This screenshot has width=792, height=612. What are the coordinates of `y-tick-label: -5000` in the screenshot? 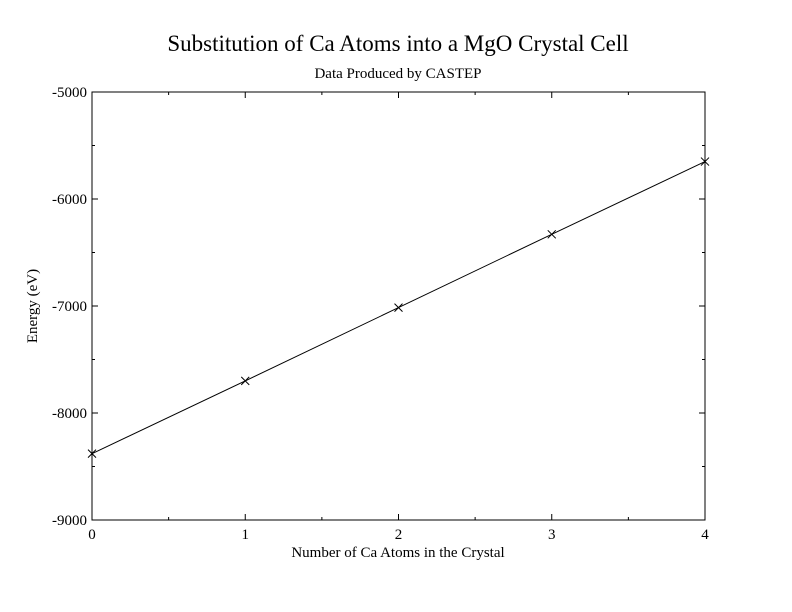 It's located at (69, 93).